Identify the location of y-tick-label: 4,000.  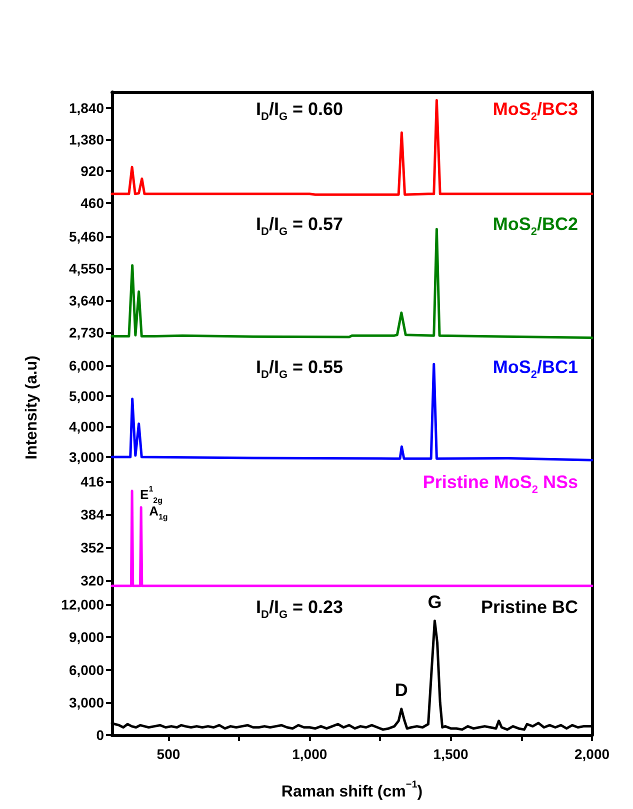
(86, 426).